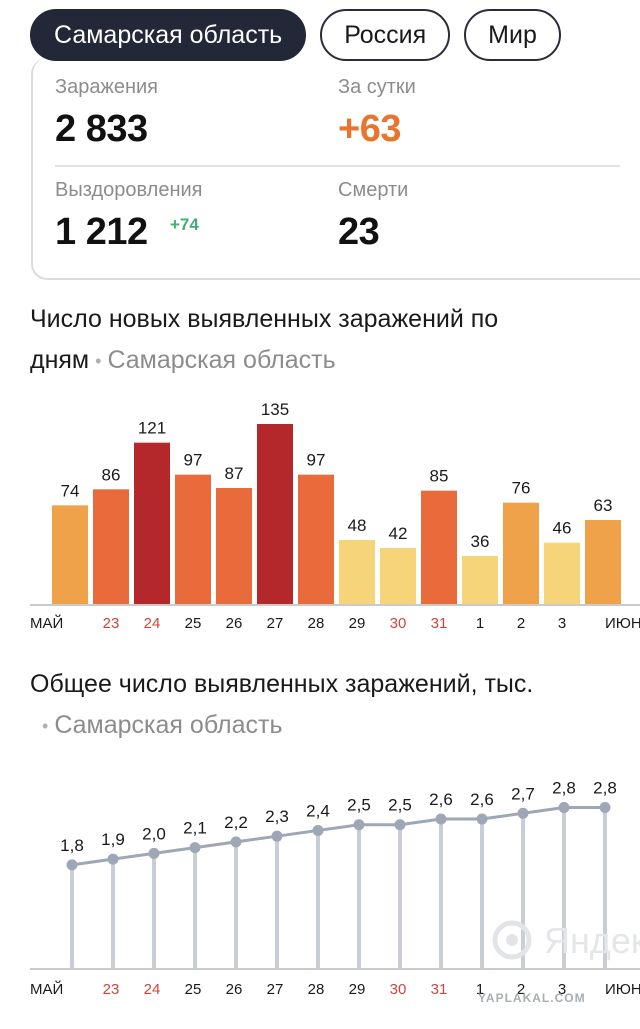  Describe the element at coordinates (277, 816) in the screenshot. I see `point-label-27: 2,3` at that location.